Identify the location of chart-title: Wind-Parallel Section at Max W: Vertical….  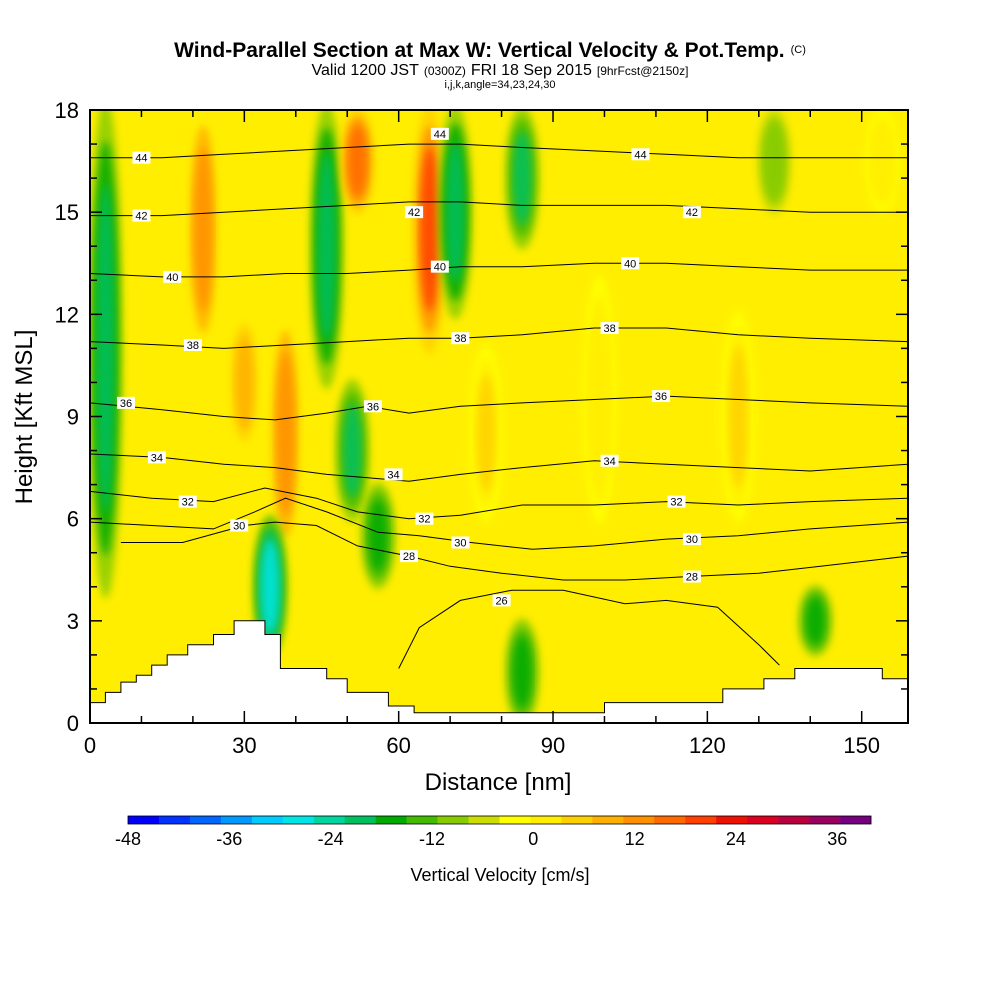
(490, 50).